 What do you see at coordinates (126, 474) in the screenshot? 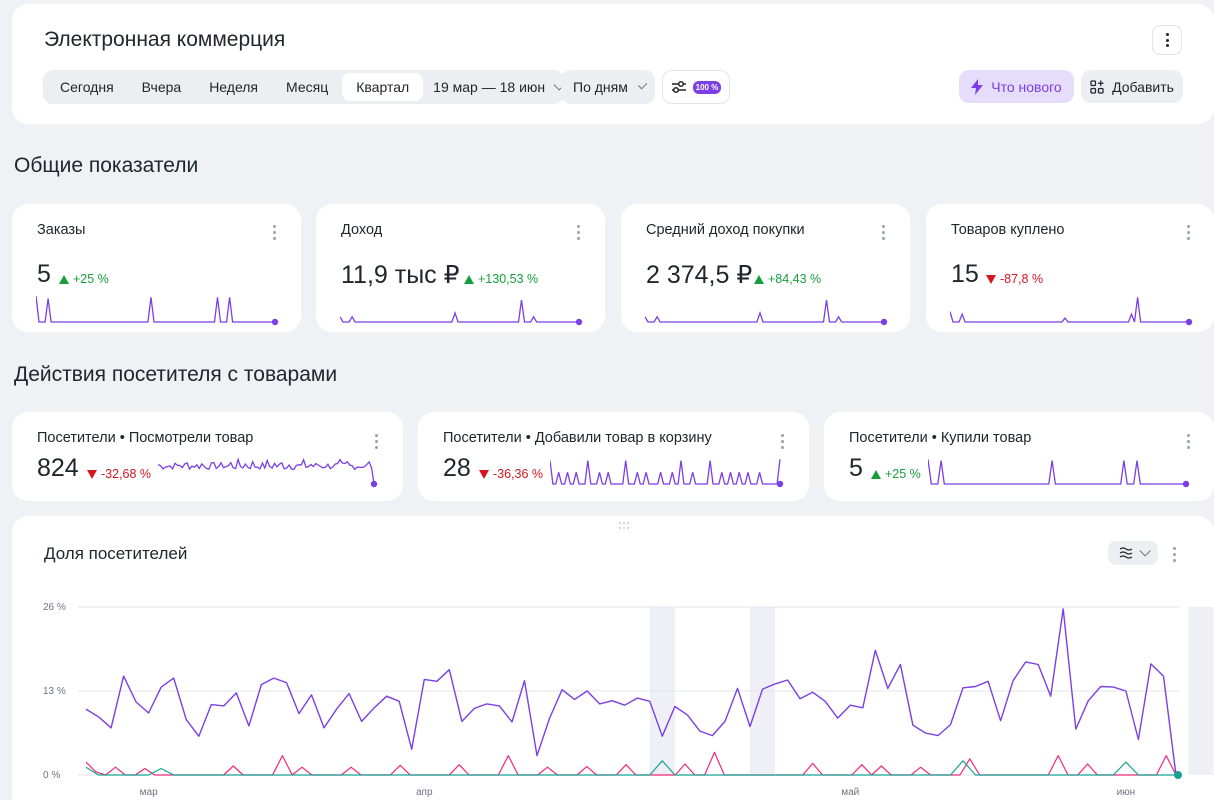
I see `action-delta-value: -32,68 %` at bounding box center [126, 474].